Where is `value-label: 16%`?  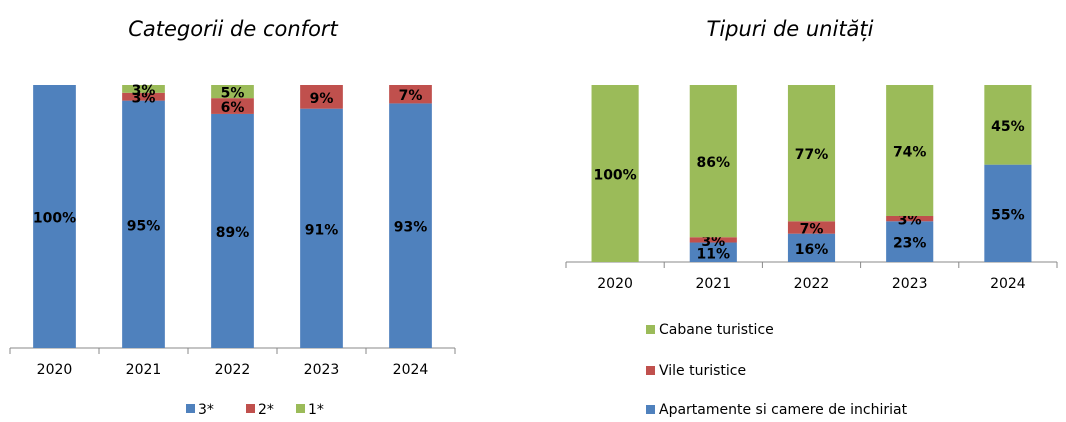 value-label: 16% is located at coordinates (812, 250).